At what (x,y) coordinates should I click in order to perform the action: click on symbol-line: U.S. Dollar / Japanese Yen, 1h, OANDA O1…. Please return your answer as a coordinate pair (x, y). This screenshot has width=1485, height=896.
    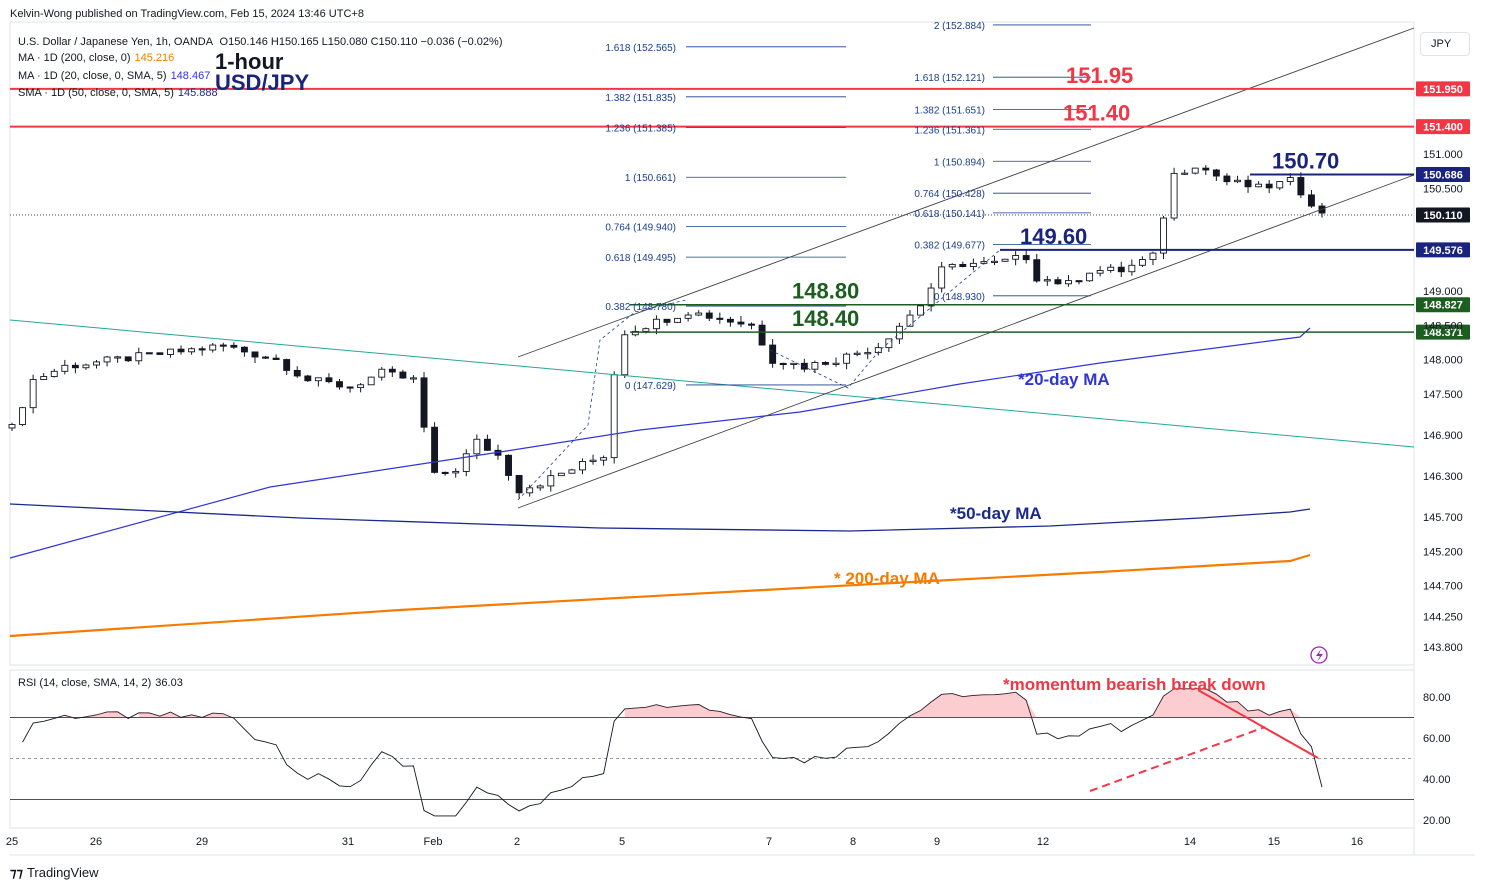
    Looking at the image, I should click on (260, 42).